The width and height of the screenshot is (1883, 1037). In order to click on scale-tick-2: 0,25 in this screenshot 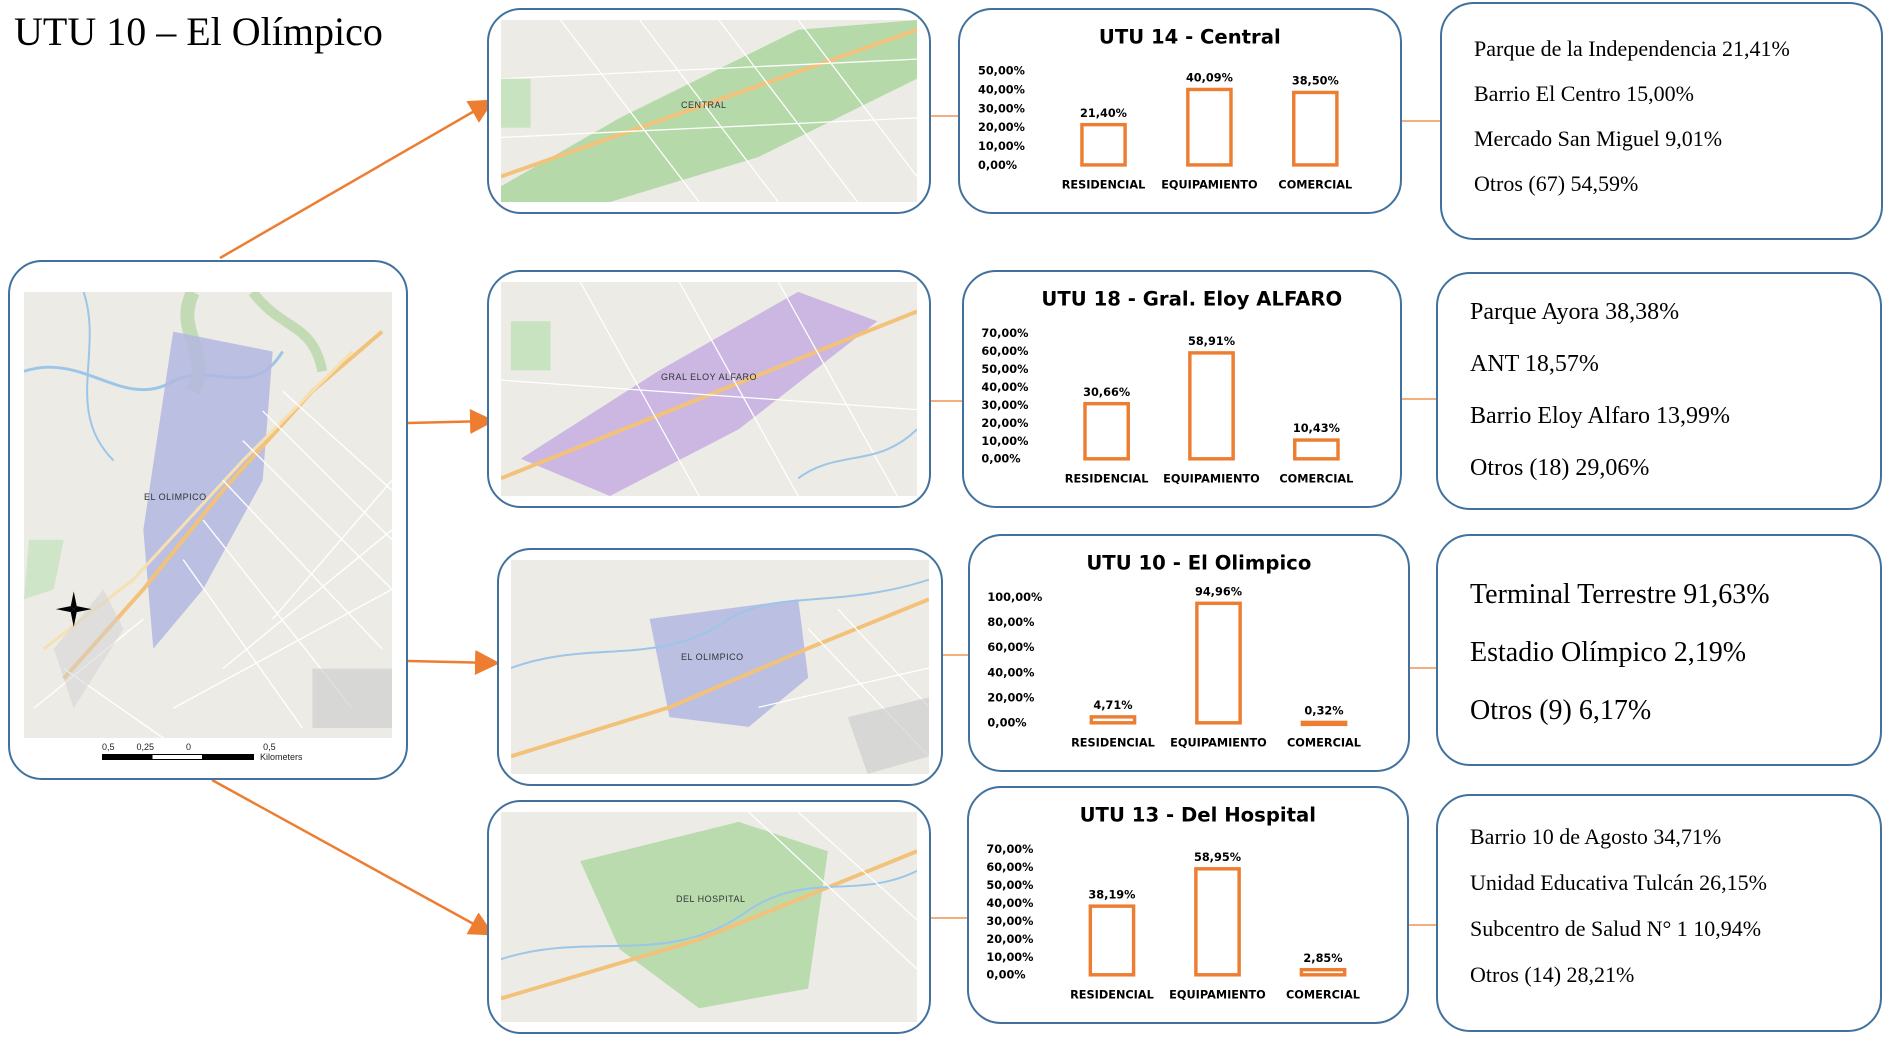, I will do `click(145, 747)`.